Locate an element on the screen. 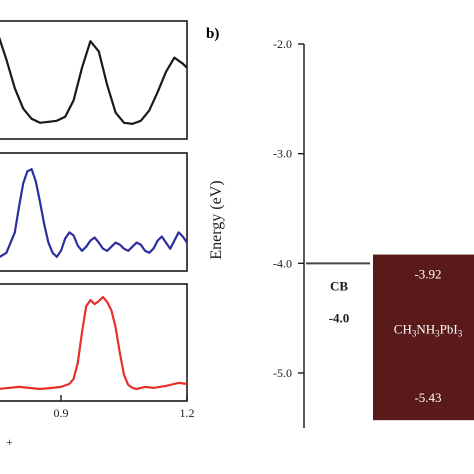 This screenshot has height=474, width=474. x-tick-label: 0.9 is located at coordinates (61, 413).